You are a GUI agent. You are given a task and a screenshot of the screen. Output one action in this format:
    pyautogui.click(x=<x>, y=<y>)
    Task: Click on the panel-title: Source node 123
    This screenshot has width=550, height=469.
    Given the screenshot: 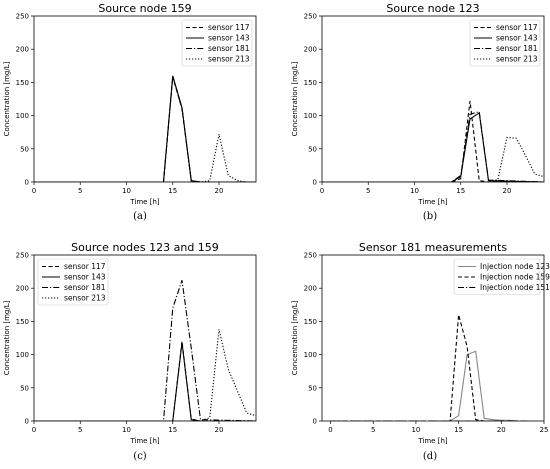 What is the action you would take?
    pyautogui.click(x=432, y=8)
    